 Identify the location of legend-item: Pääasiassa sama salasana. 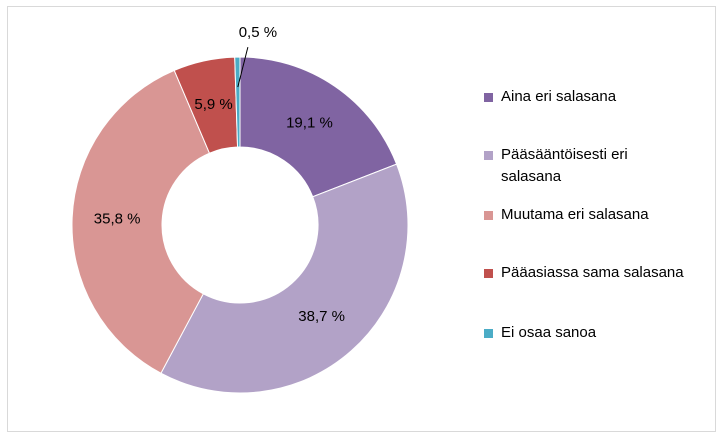
(589, 273).